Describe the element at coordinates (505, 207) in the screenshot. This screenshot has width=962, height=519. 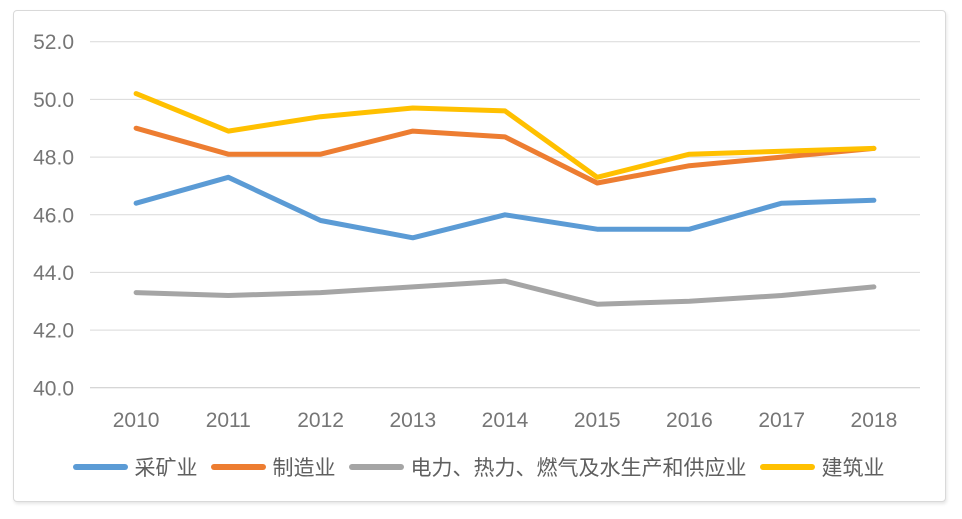
I see `series-line-mining` at that location.